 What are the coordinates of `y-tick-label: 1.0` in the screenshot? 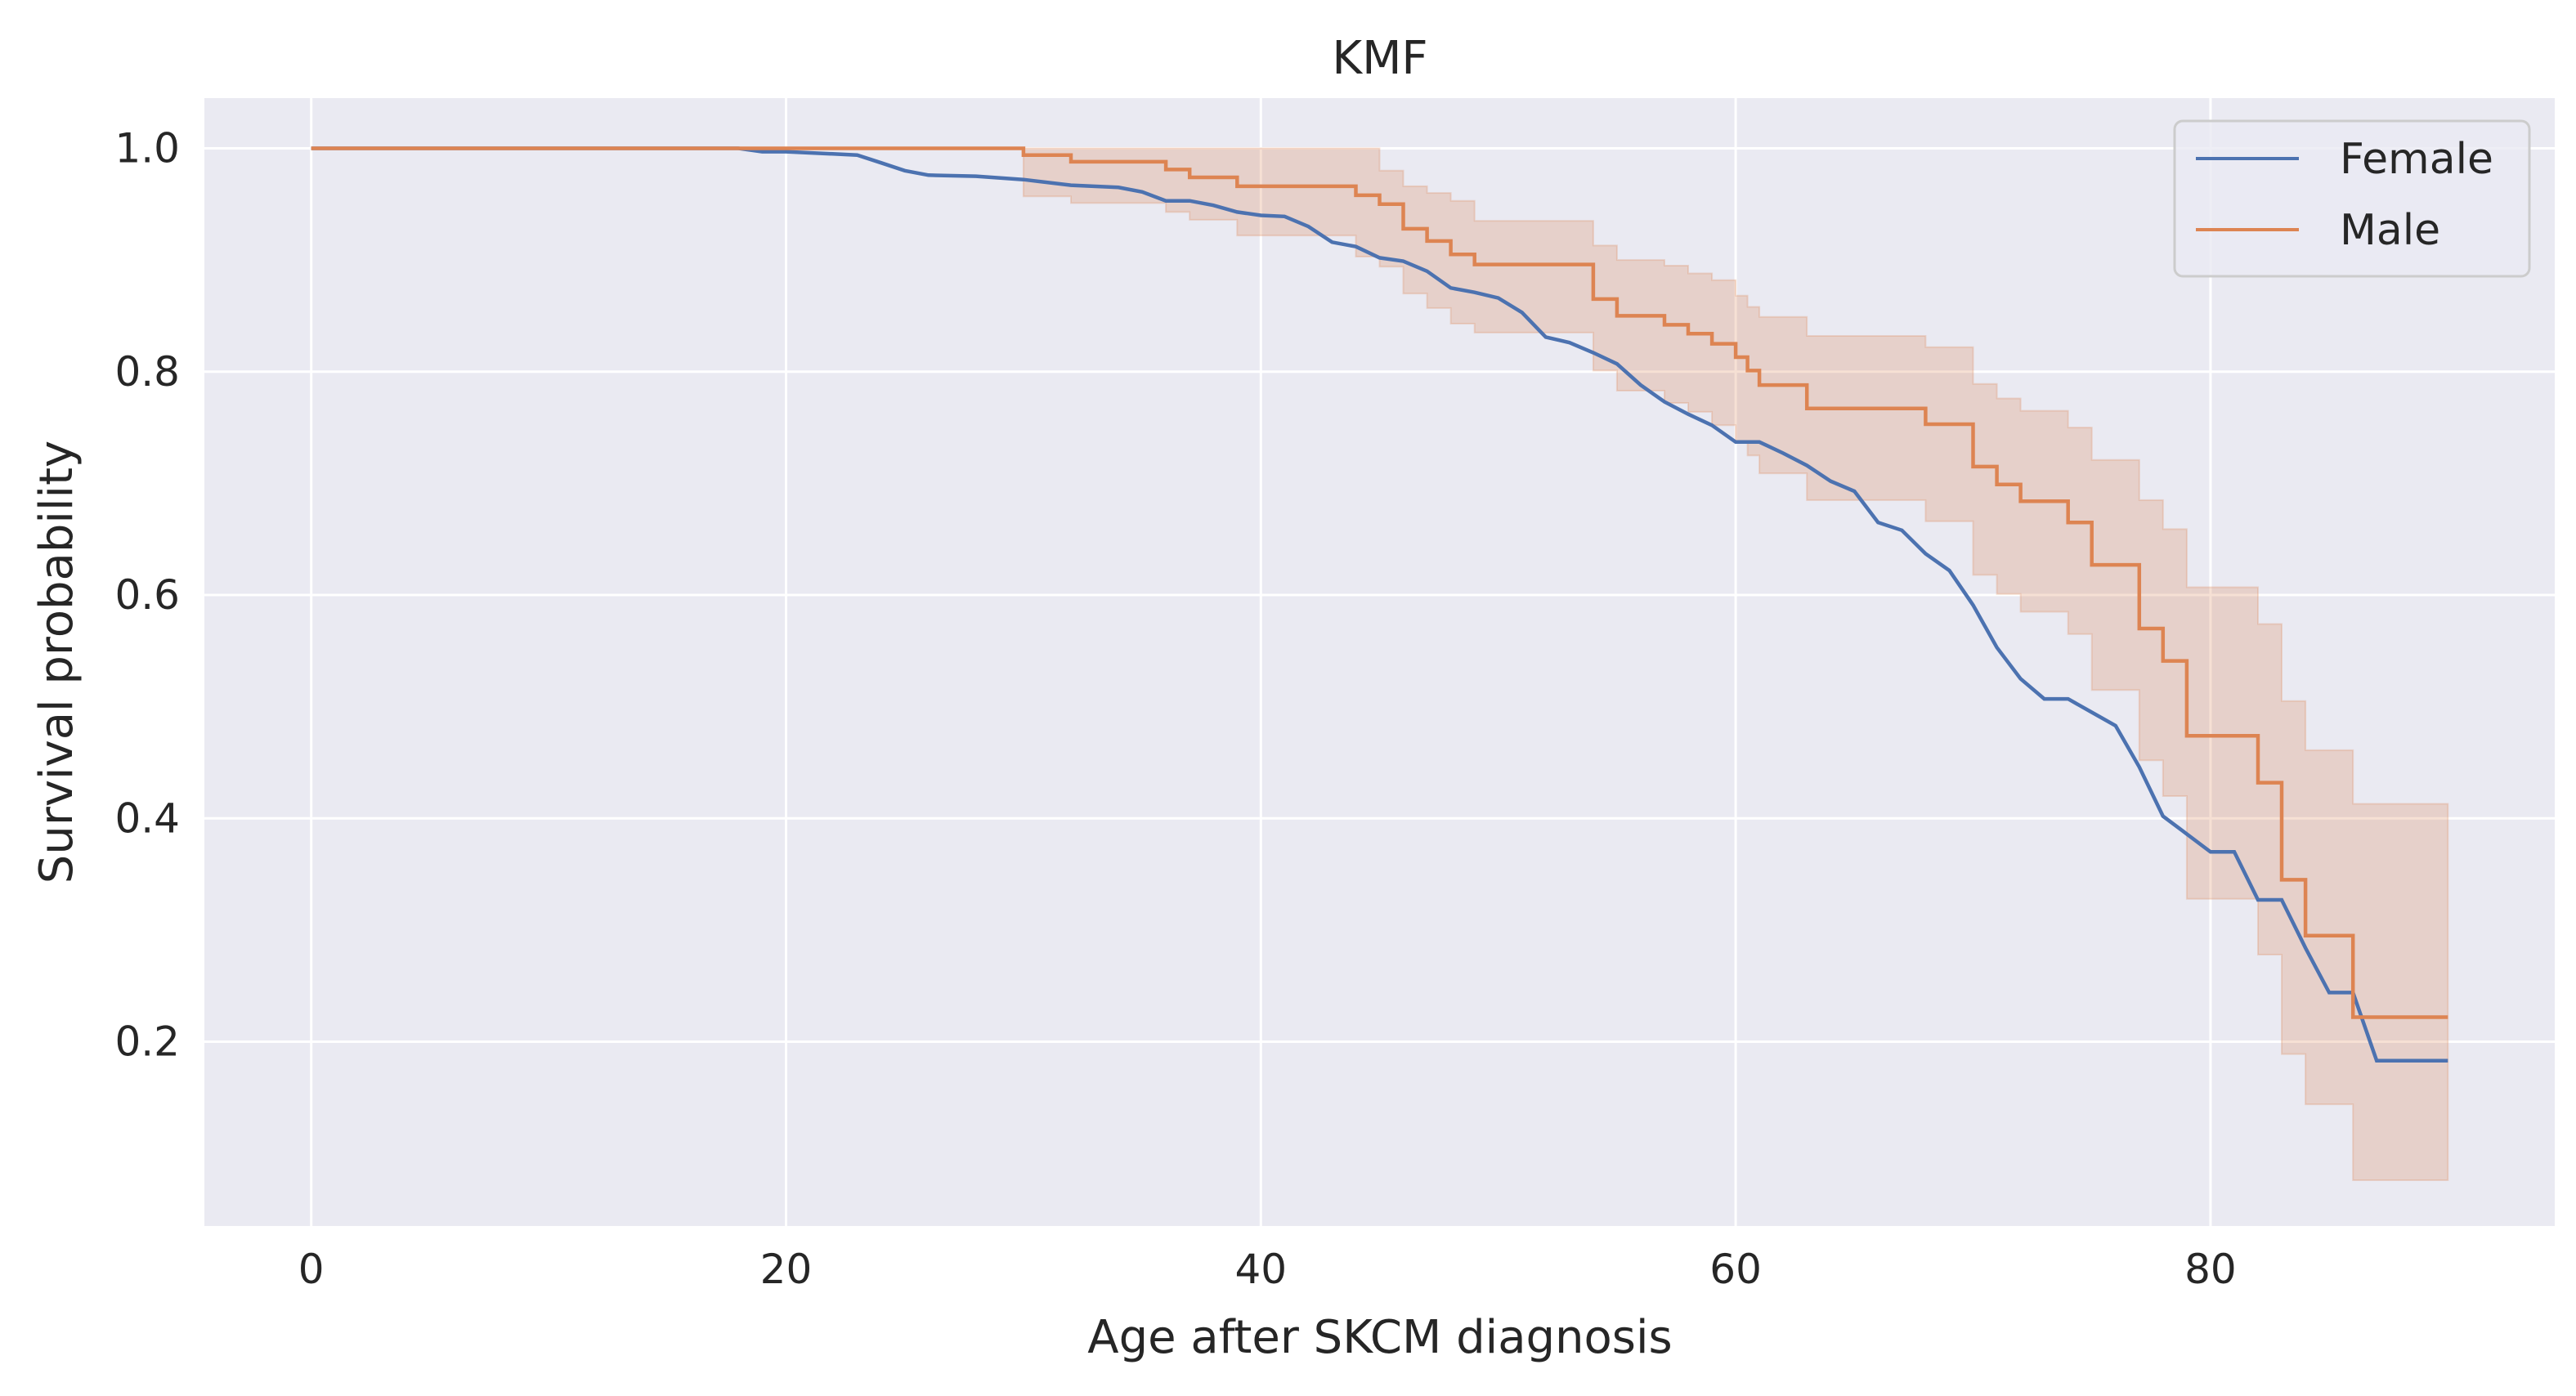 It's located at (147, 148).